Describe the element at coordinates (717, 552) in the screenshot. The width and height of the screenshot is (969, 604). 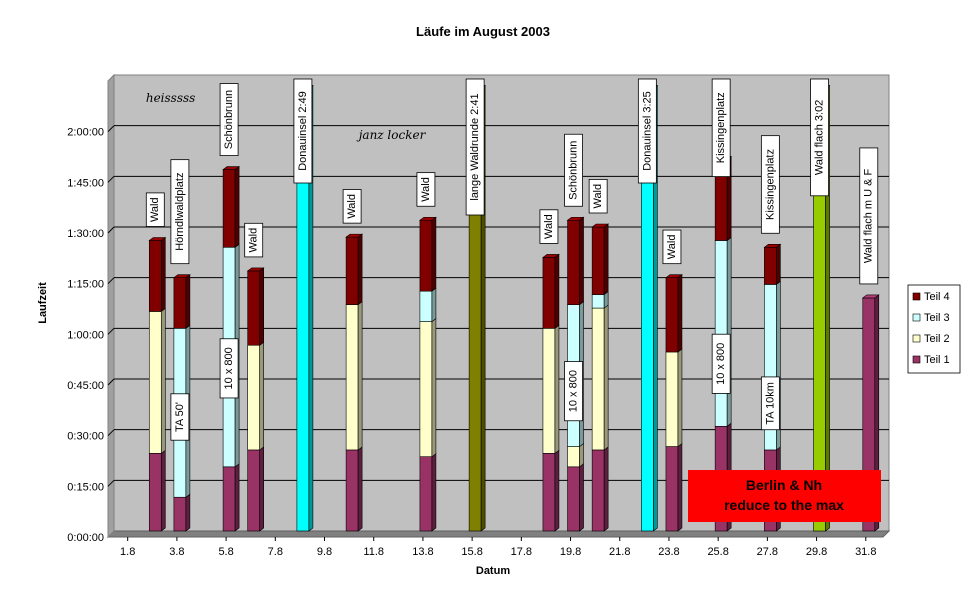
I see `x-tick-label: 25.8` at that location.